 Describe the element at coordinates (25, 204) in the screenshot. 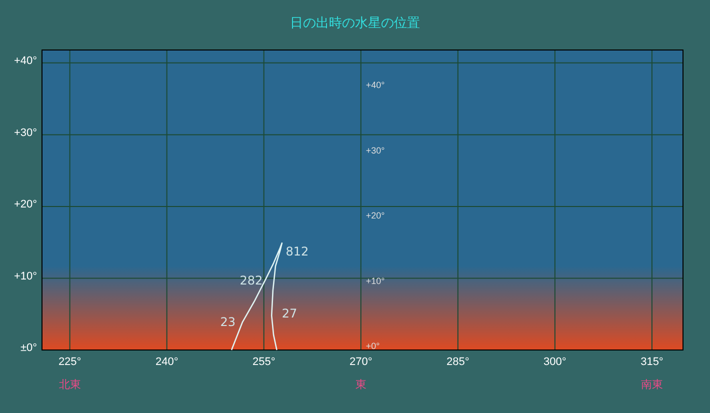

I see `y-tick-label: +20°` at that location.